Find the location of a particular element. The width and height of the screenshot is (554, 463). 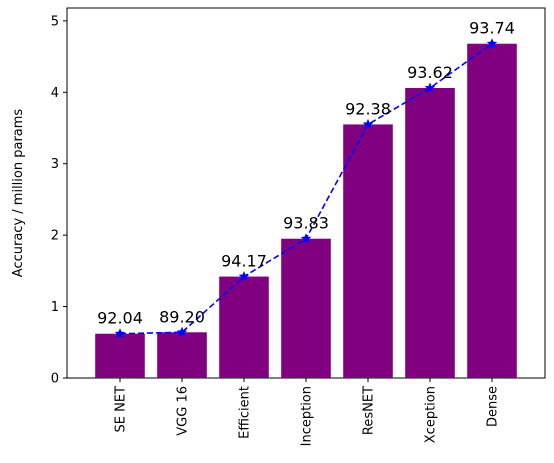

data-label-6: 93.74 is located at coordinates (492, 28).